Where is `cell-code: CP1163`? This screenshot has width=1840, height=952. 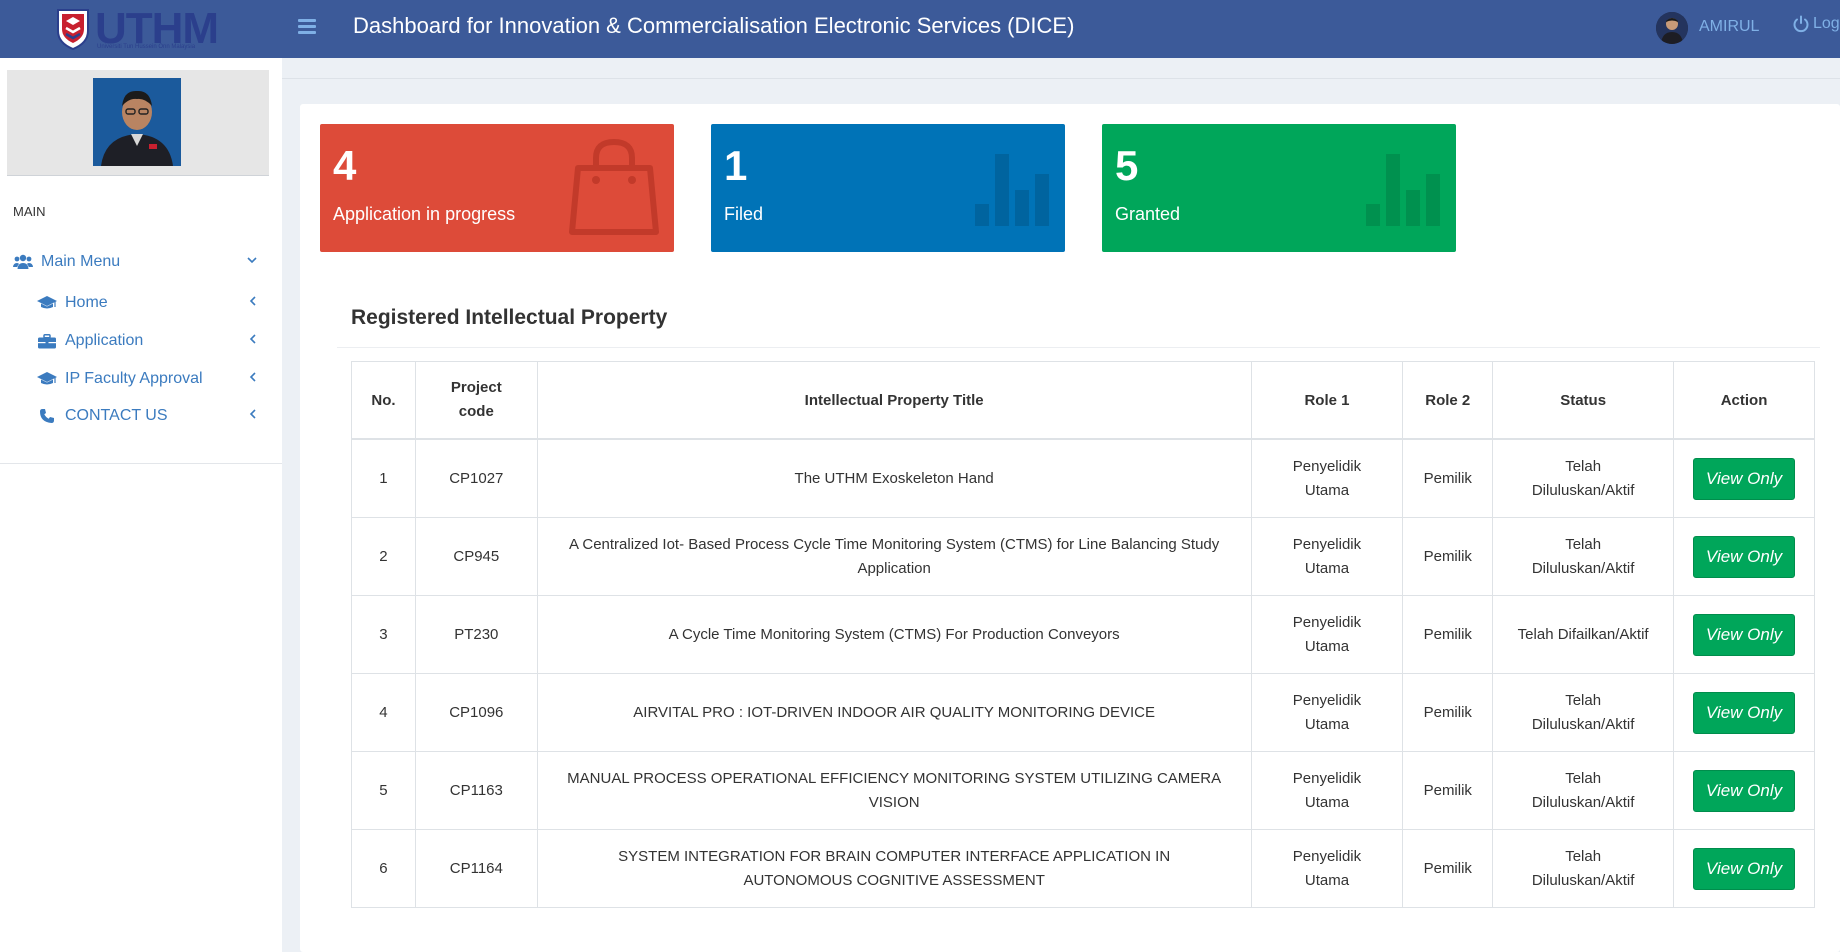 cell-code: CP1163 is located at coordinates (476, 790).